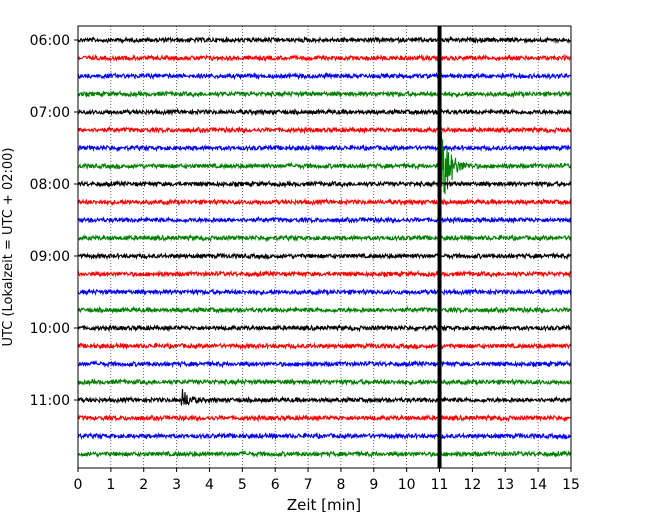 The width and height of the screenshot is (650, 520). Describe the element at coordinates (8, 247) in the screenshot. I see `y-axis-label: UTC (Lokalzeit = UTC + 02:00)` at that location.